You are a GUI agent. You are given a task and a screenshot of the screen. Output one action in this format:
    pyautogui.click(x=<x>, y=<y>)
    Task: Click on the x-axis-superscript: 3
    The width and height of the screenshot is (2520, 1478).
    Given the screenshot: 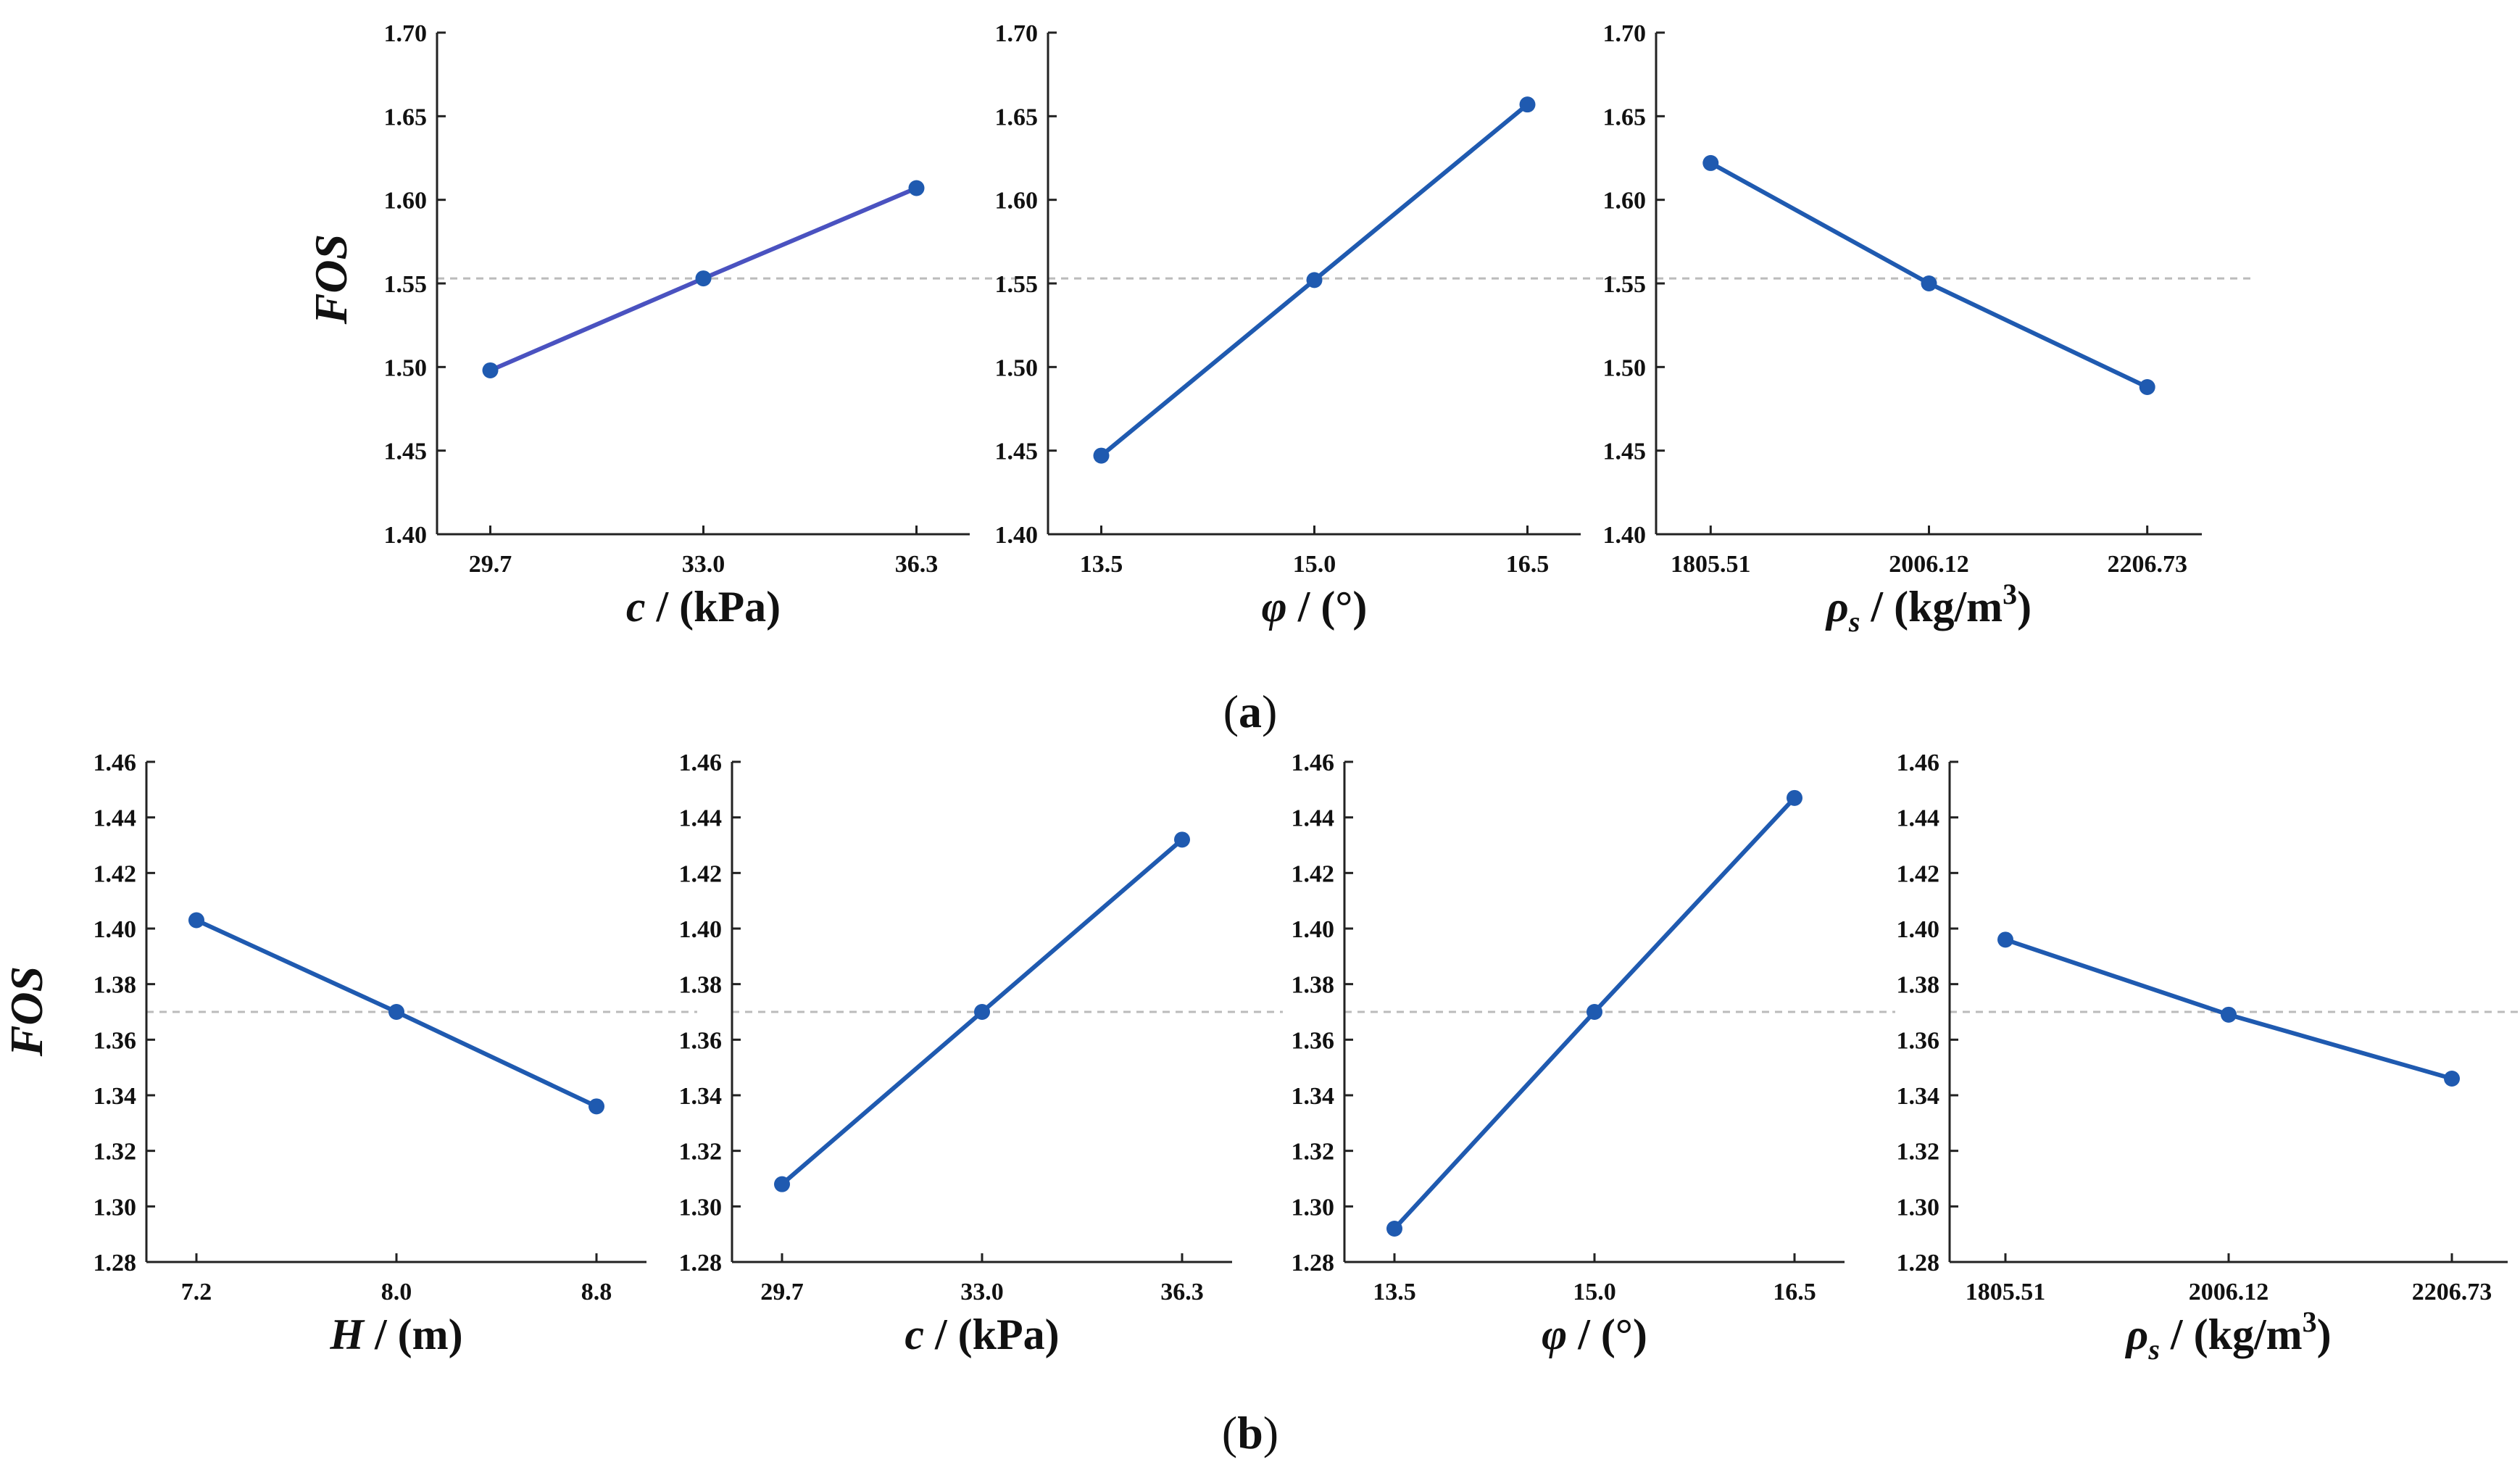 What is the action you would take?
    pyautogui.click(x=2310, y=1321)
    